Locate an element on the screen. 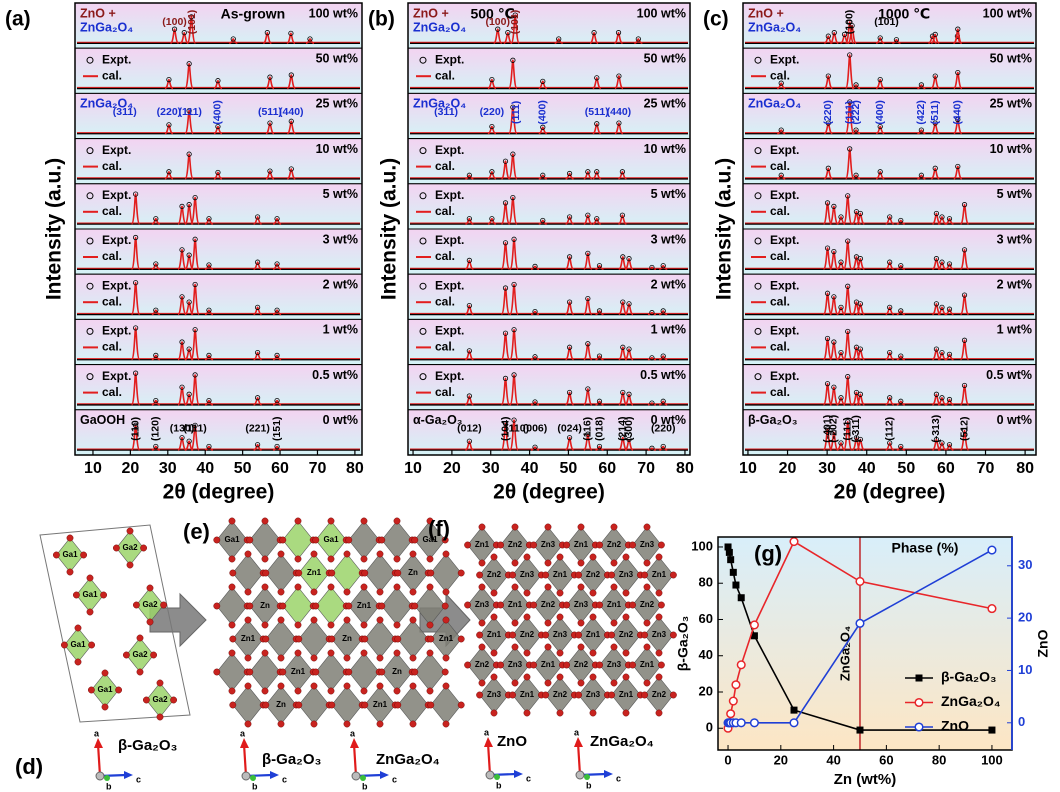 Image resolution: width=1060 pixels, height=792 pixels. legend-label: Expt. is located at coordinates (784, 195).